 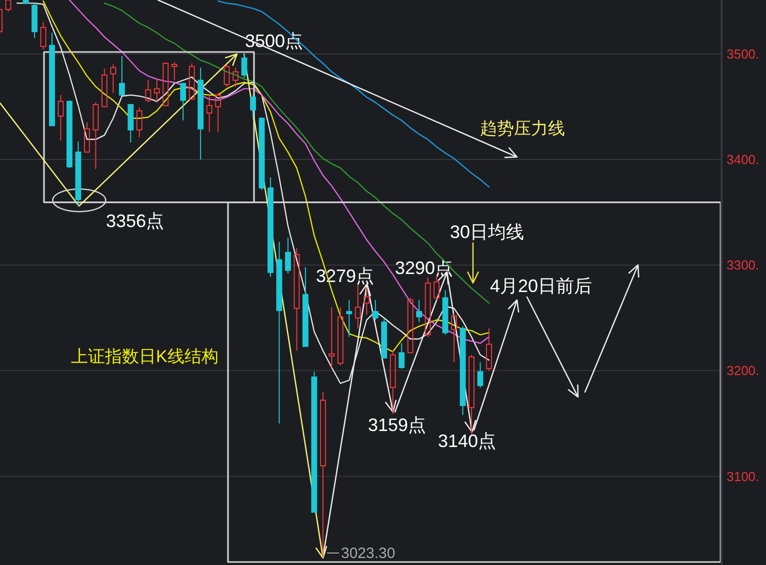 I want to click on text: 上证指数日K线结构, so click(x=144, y=356).